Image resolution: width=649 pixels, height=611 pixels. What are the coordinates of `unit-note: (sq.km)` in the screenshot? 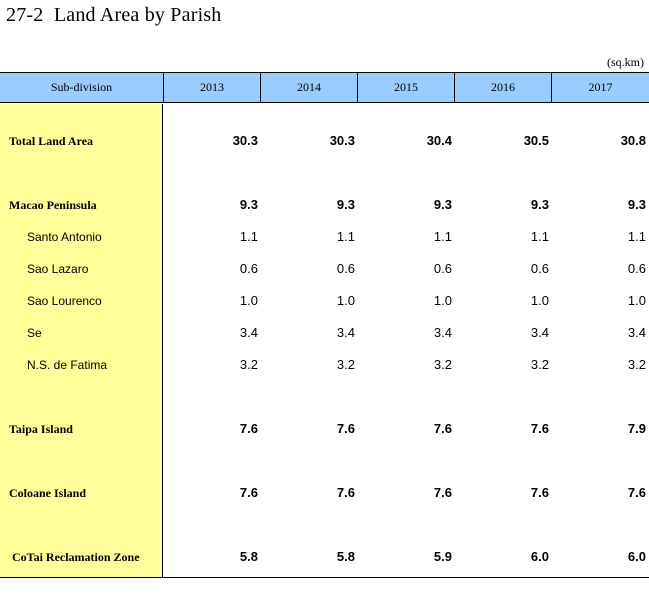 It's located at (625, 62).